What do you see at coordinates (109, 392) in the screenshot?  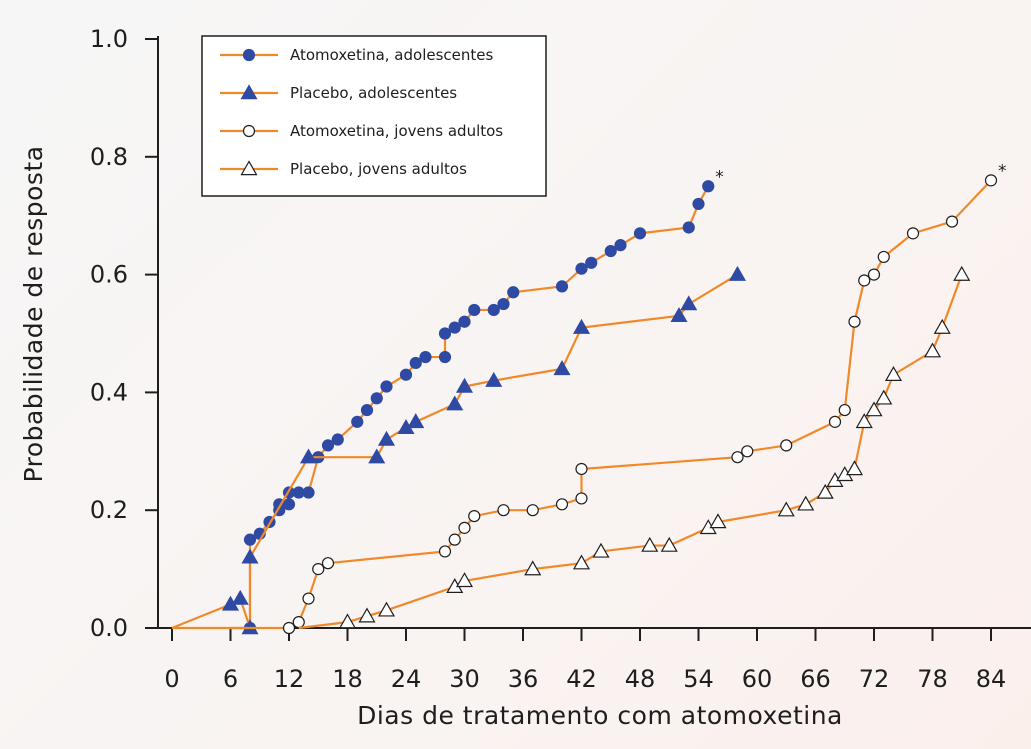 I see `y-tick-label: 0.4` at bounding box center [109, 392].